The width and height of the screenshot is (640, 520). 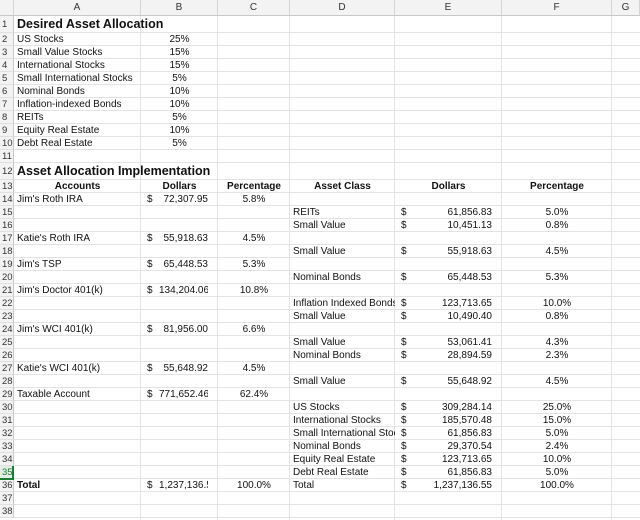 I want to click on row-header: 36, so click(x=7, y=485).